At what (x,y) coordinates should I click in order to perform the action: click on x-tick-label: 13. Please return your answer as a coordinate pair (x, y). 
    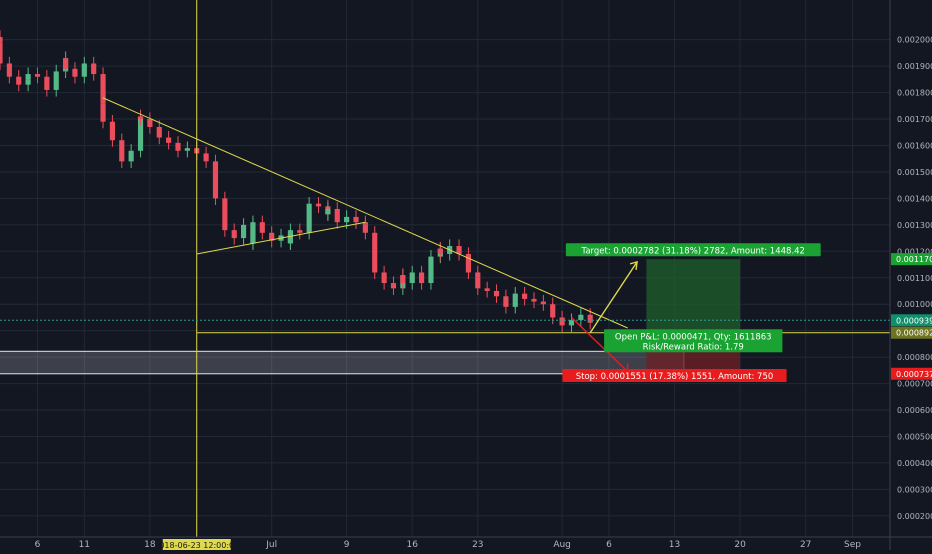
    Looking at the image, I should click on (674, 545).